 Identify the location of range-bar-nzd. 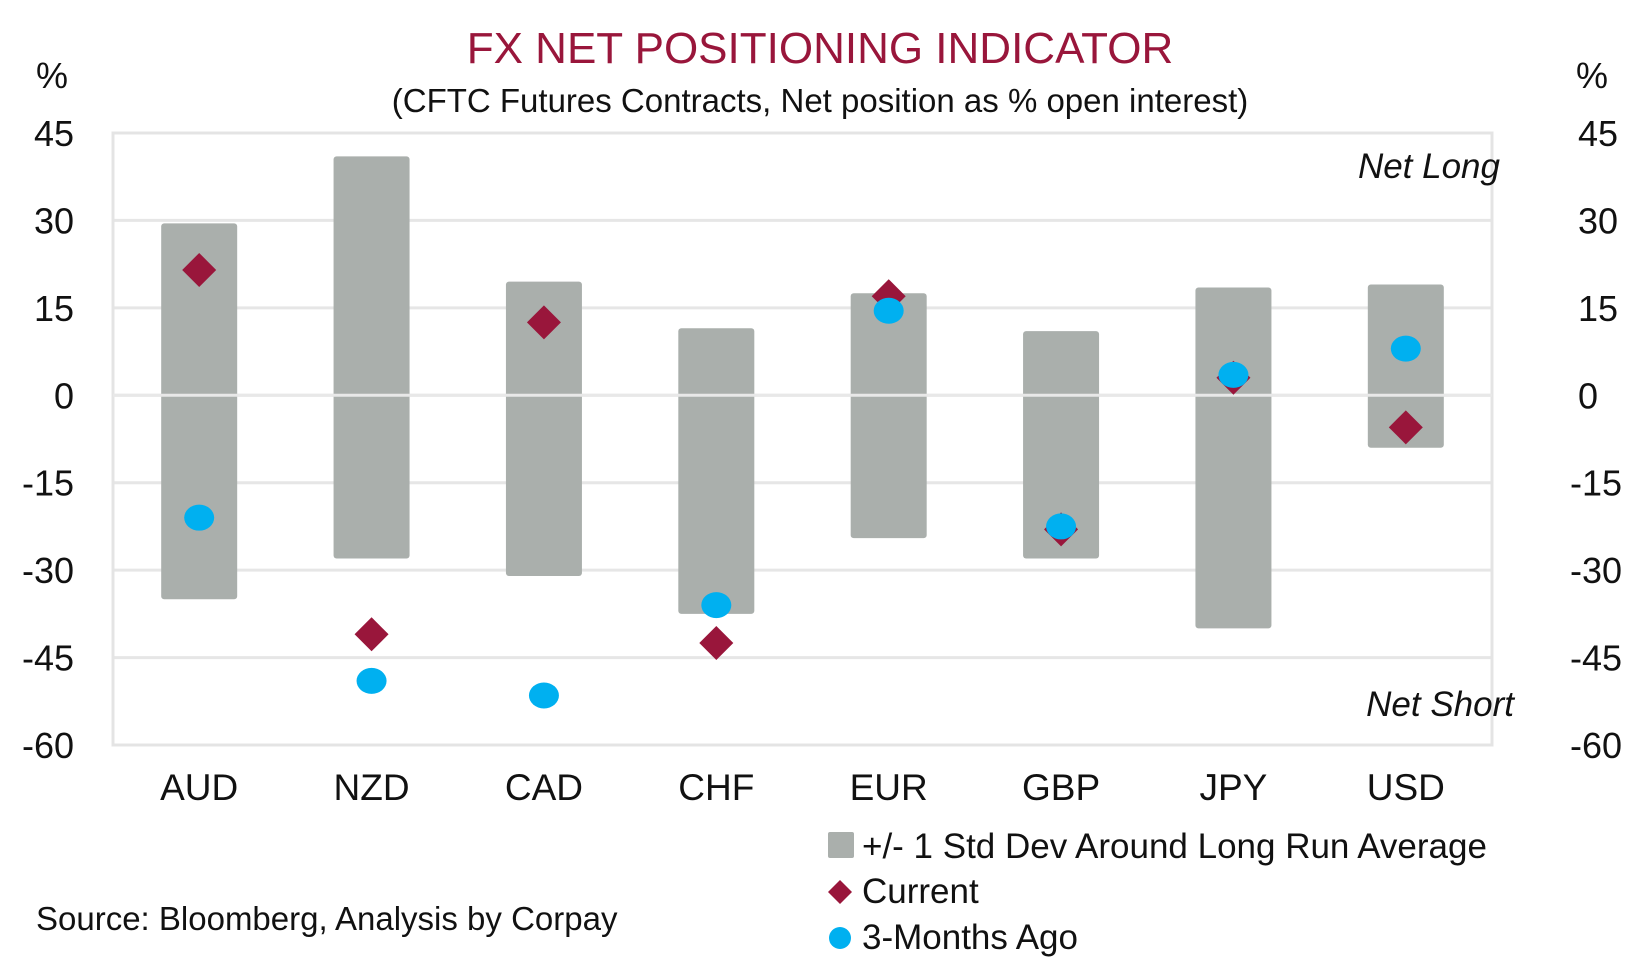
(371, 357).